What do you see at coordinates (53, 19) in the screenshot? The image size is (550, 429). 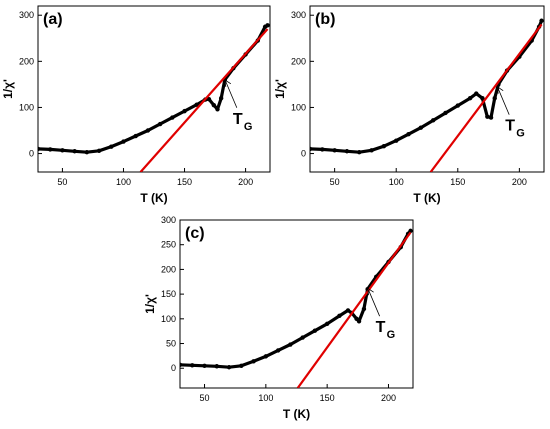 I see `panel-label: (a)` at bounding box center [53, 19].